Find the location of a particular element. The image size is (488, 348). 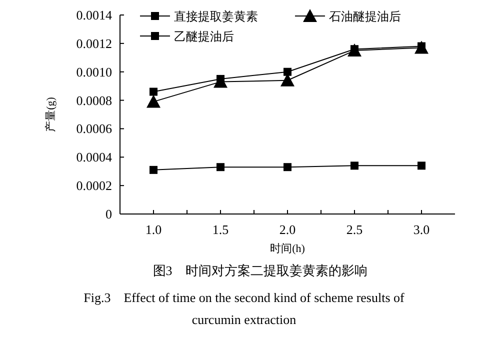

y-tick-label: 0.0012 is located at coordinates (94, 43).